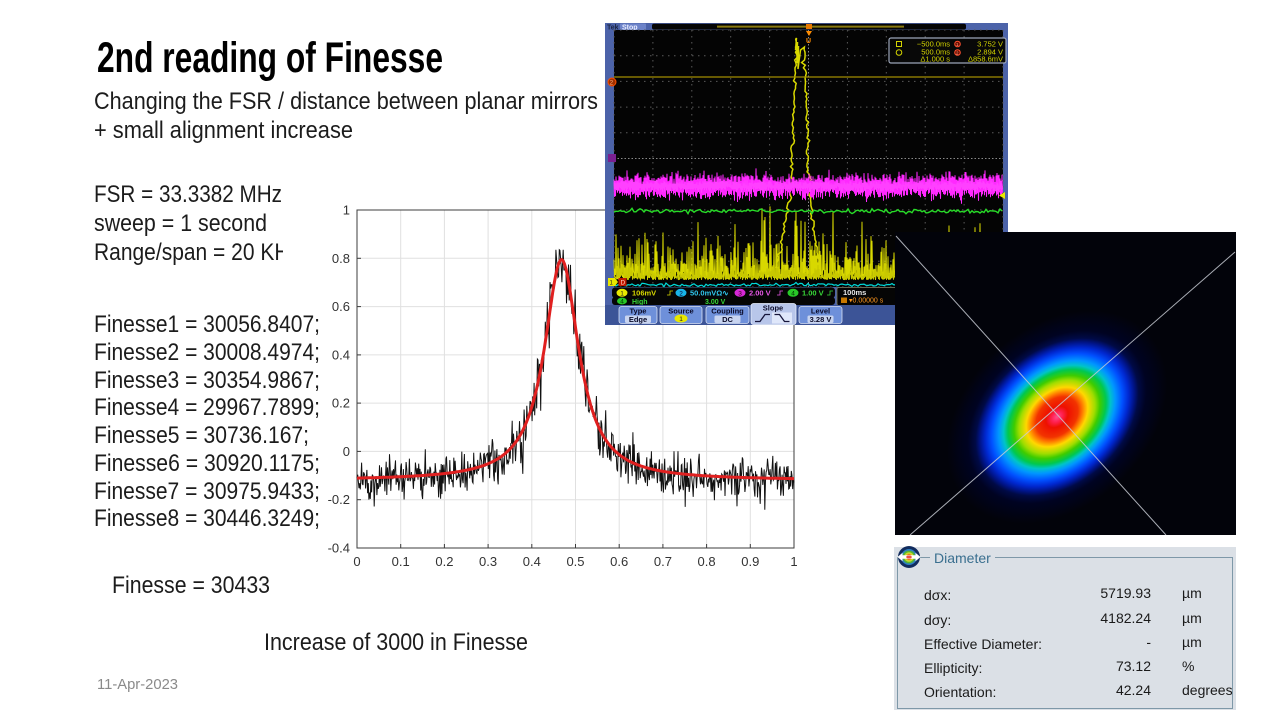  Describe the element at coordinates (401, 561) in the screenshot. I see `svg-text: 0.1` at that location.